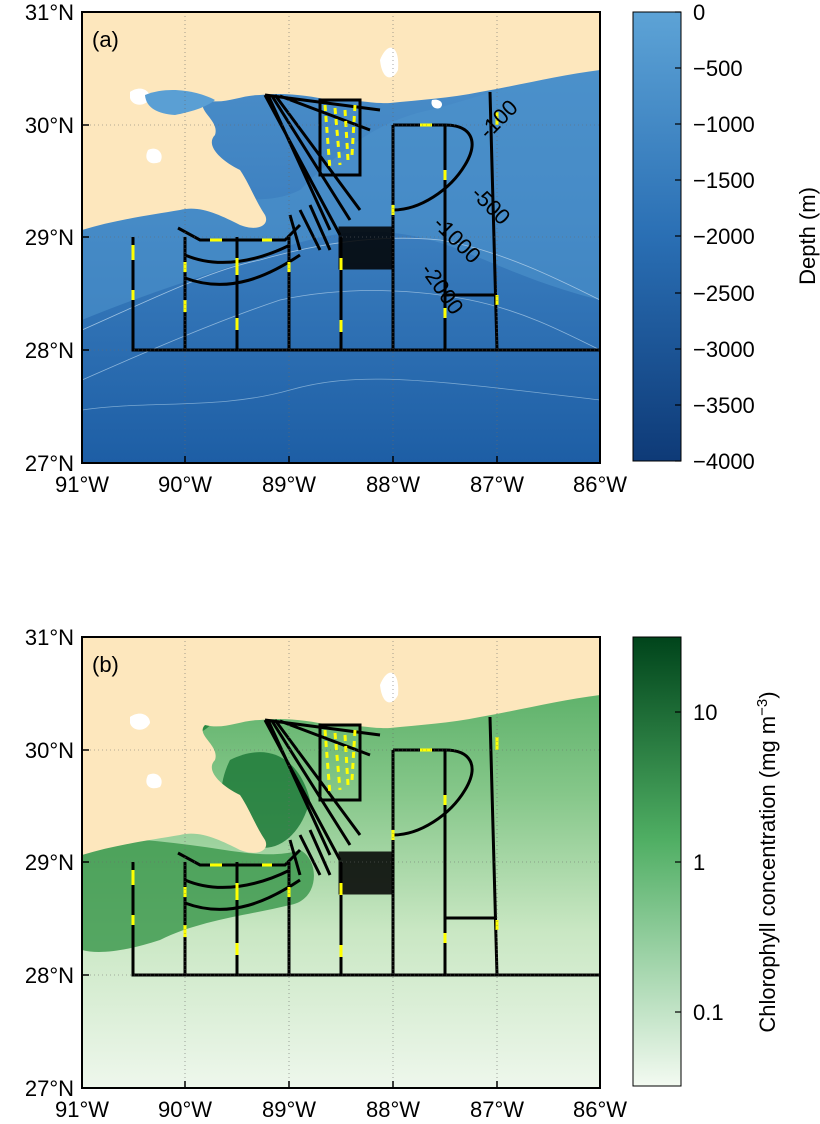  What do you see at coordinates (699, 12) in the screenshot?
I see `colorbar-tick: 0` at bounding box center [699, 12].